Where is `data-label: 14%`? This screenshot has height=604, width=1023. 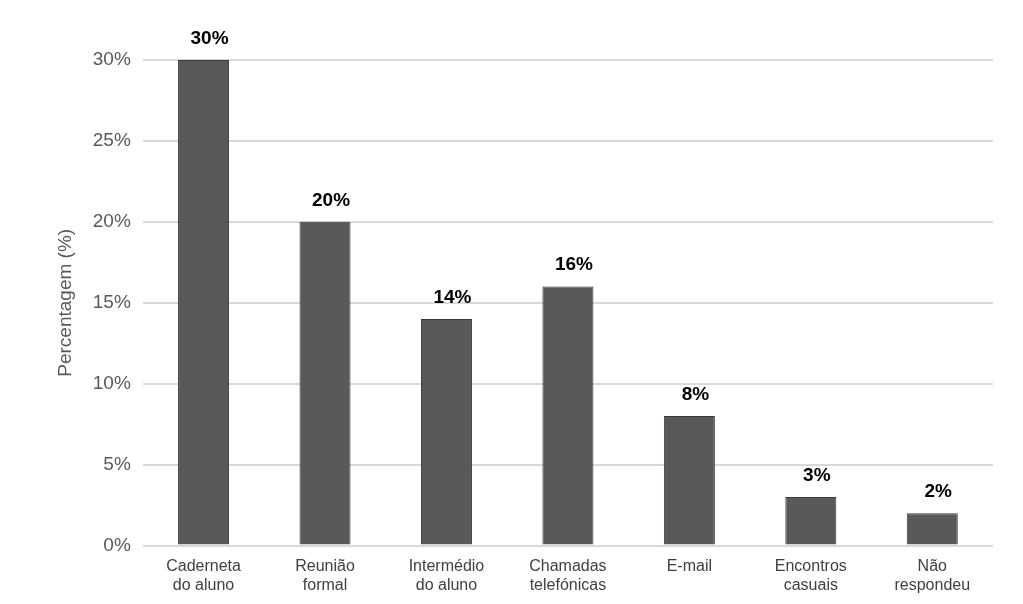 data-label: 14% is located at coordinates (452, 296).